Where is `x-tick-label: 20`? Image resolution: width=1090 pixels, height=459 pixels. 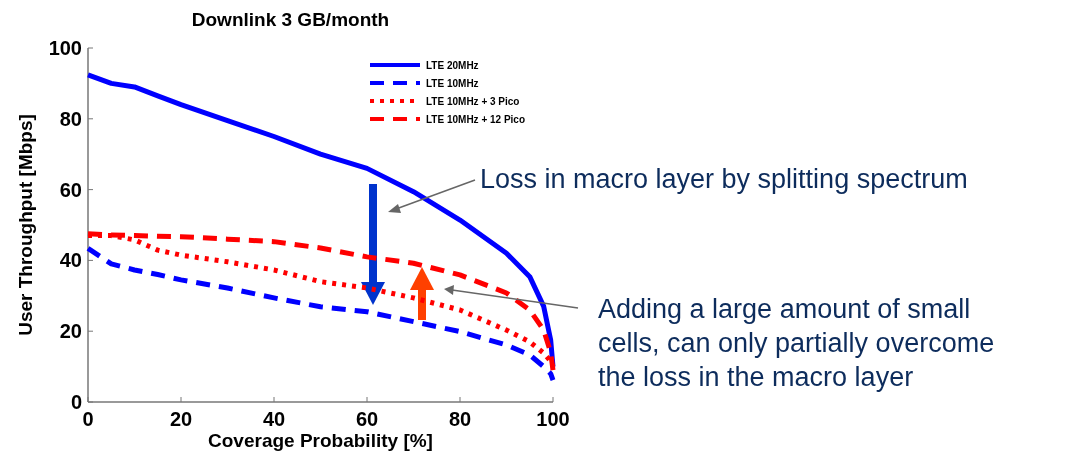 x-tick-label: 20 is located at coordinates (181, 419).